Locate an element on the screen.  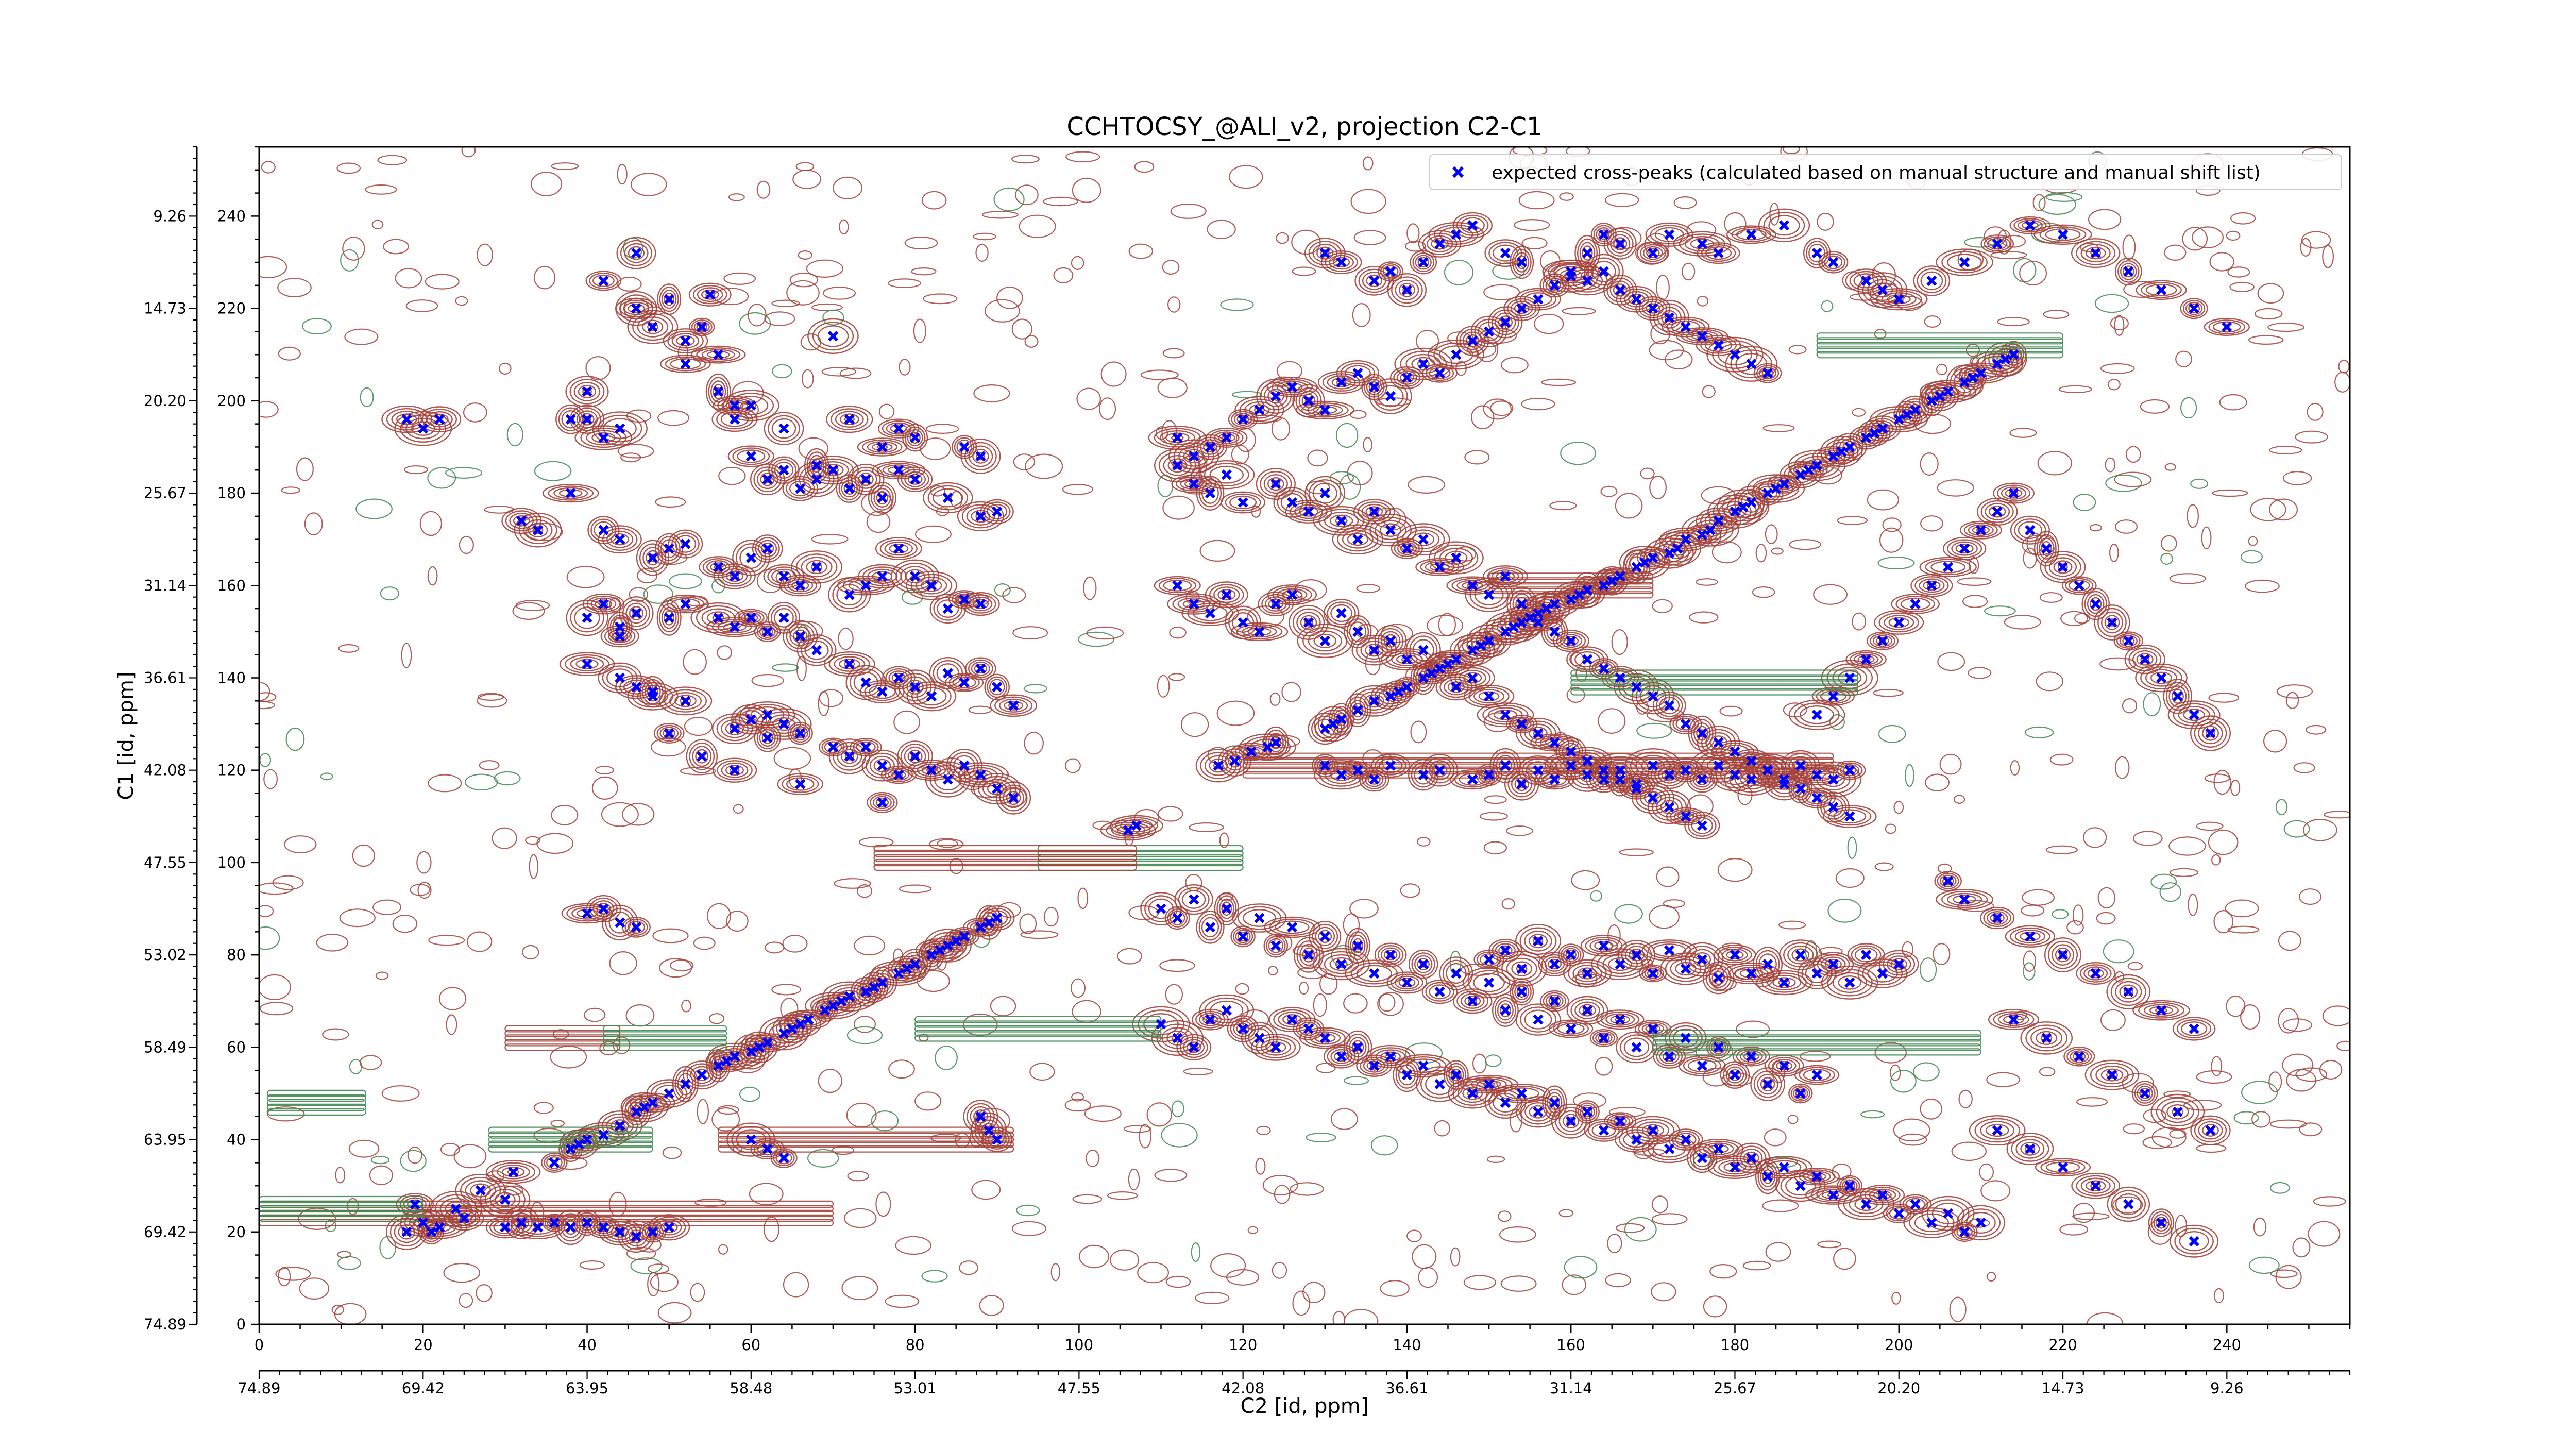
x-ppm-tick-label: 69.42 is located at coordinates (423, 1388).